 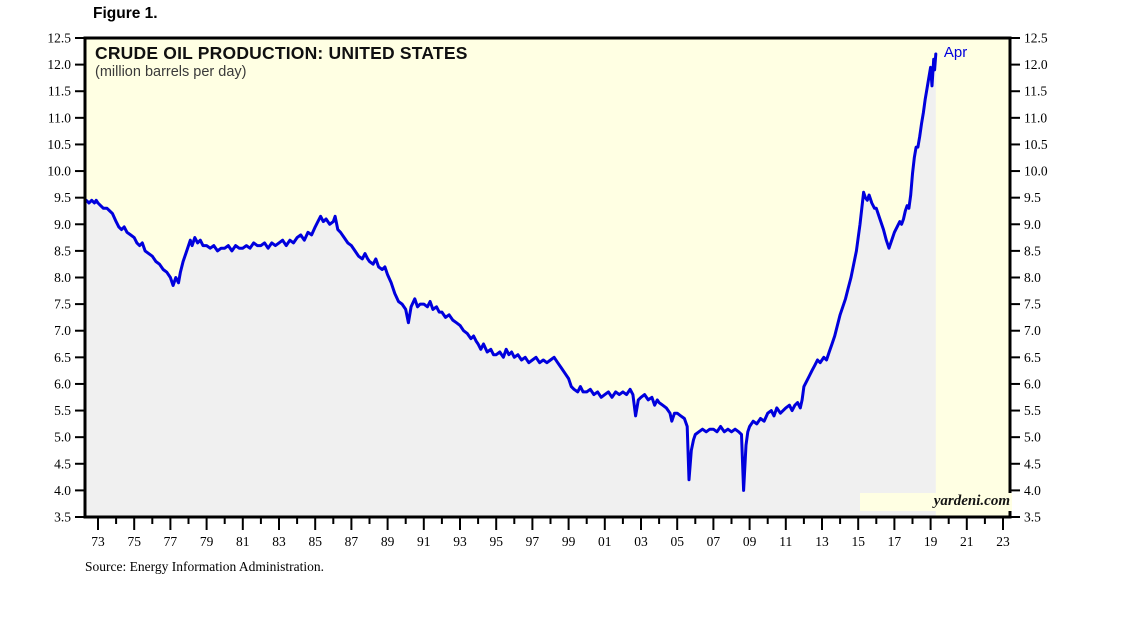 I want to click on y-tick-label-right: 4.0, so click(x=1032, y=490).